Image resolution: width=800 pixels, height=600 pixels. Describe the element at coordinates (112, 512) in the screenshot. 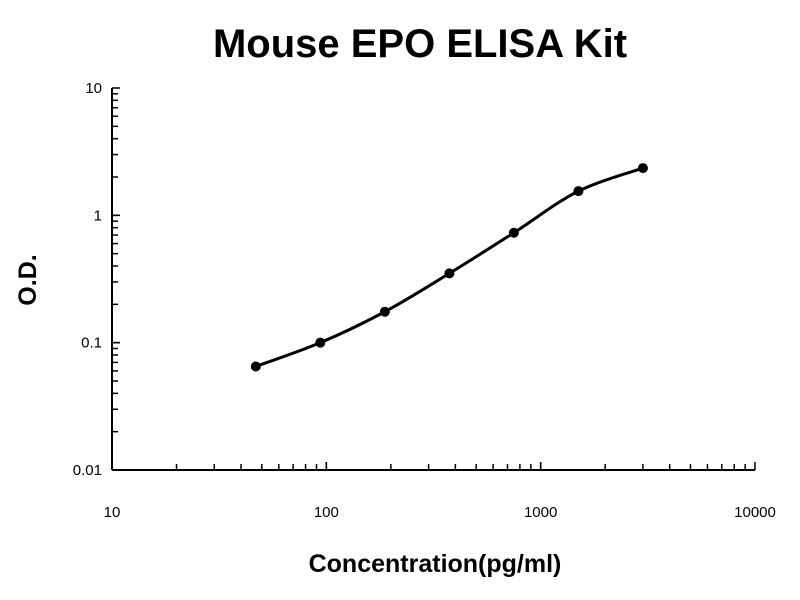

I see `x-tick-label: 10` at that location.